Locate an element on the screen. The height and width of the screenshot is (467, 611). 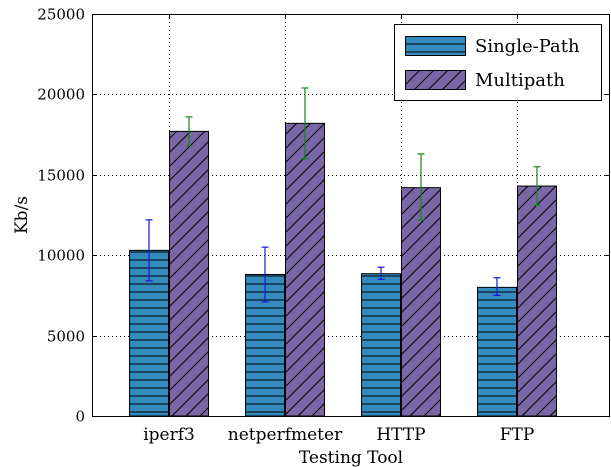
y-tick-label: 10000 is located at coordinates (61, 256).